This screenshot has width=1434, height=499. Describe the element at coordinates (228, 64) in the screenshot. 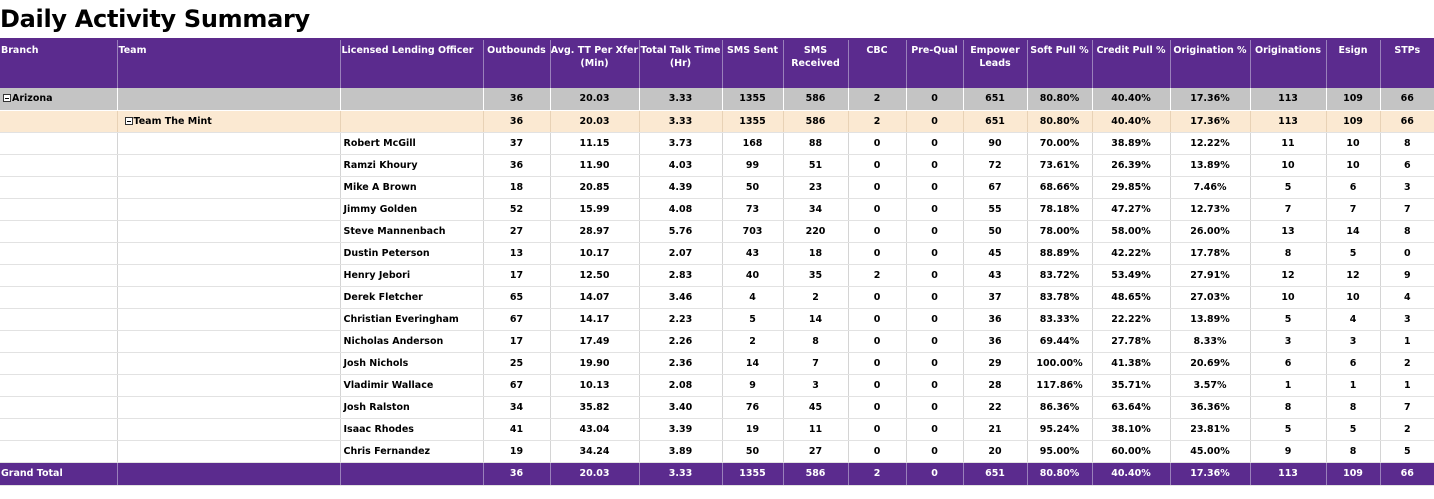

I see `column-header-team: Team` at that location.